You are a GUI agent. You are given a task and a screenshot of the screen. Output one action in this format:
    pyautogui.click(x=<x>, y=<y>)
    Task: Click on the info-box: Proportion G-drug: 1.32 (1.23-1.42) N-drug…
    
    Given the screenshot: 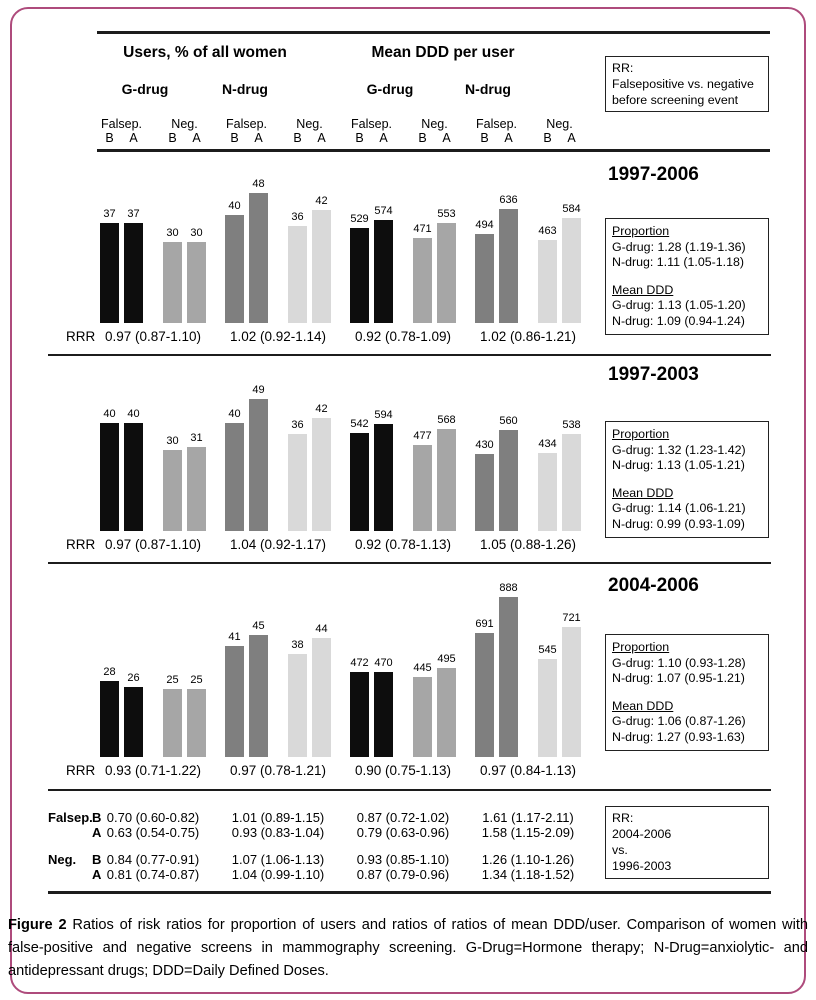 What is the action you would take?
    pyautogui.click(x=687, y=479)
    